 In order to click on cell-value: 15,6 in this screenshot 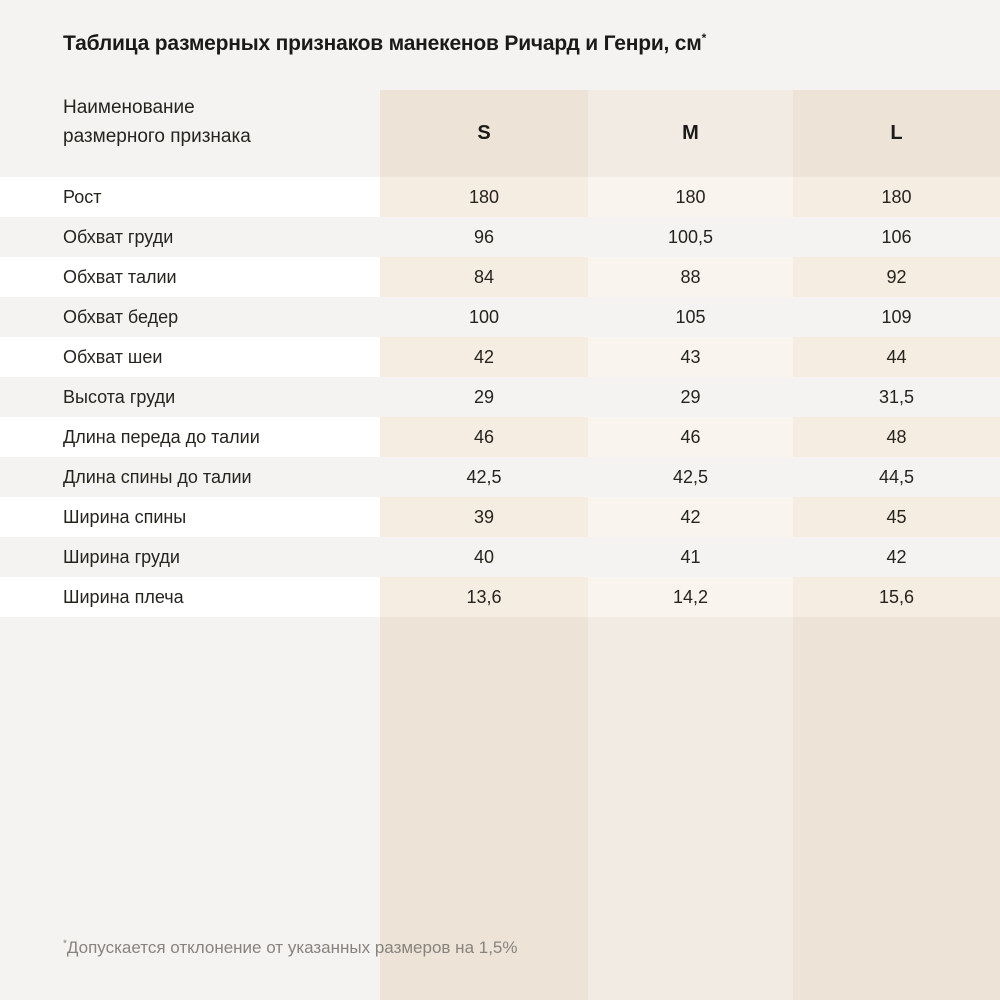, I will do `click(896, 597)`.